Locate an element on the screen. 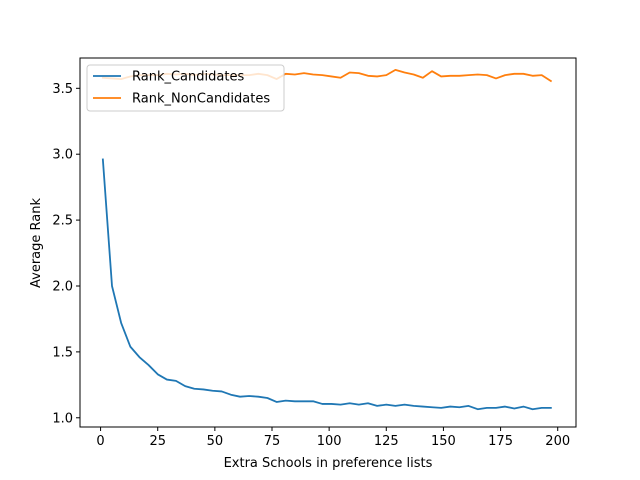 This screenshot has width=640, height=480. x-tick-label: 25 is located at coordinates (157, 441).